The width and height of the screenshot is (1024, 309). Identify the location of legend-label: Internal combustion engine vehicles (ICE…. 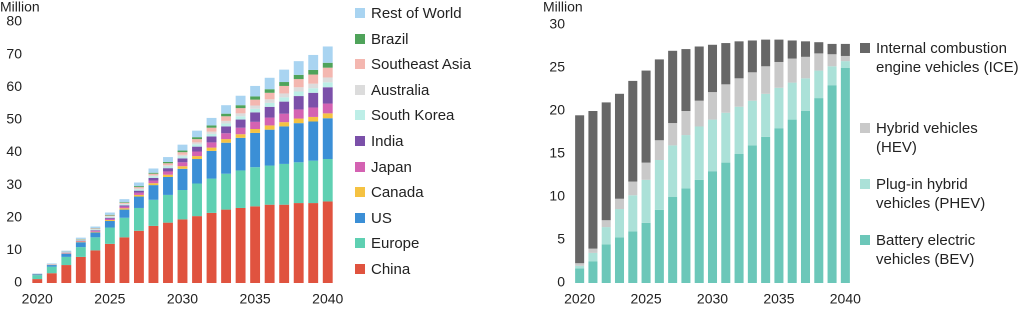
(947, 58).